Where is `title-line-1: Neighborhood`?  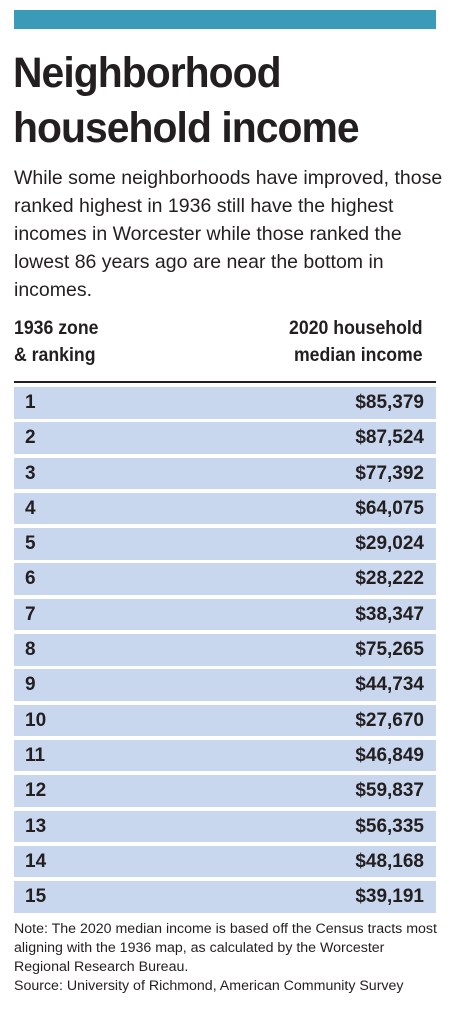 title-line-1: Neighborhood is located at coordinates (147, 73).